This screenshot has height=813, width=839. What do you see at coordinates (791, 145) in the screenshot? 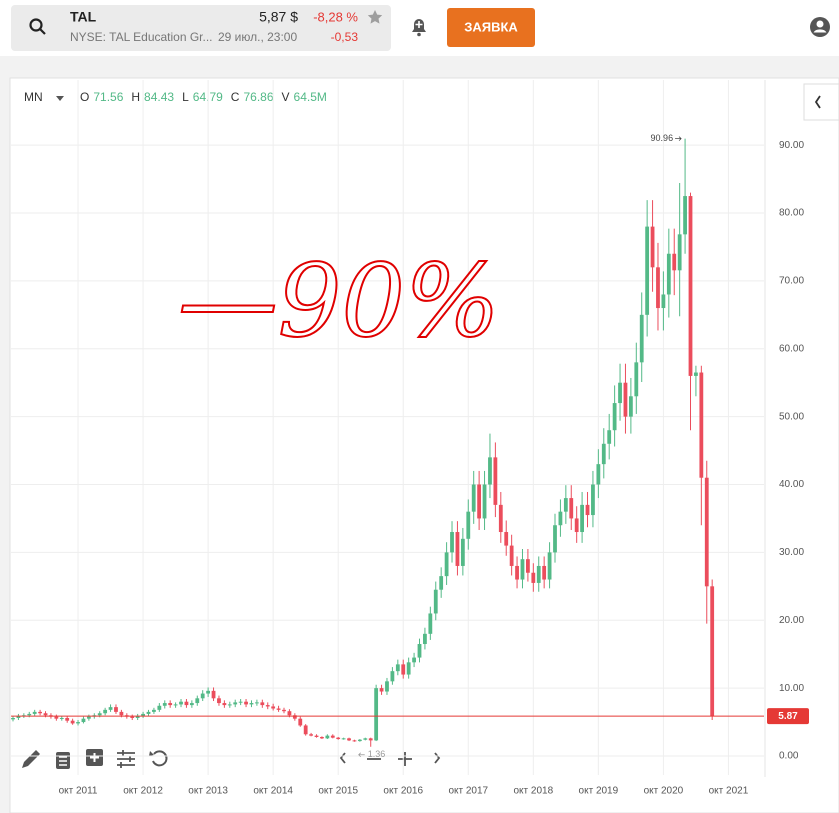
I see `y-tick-label: 90.00` at bounding box center [791, 145].